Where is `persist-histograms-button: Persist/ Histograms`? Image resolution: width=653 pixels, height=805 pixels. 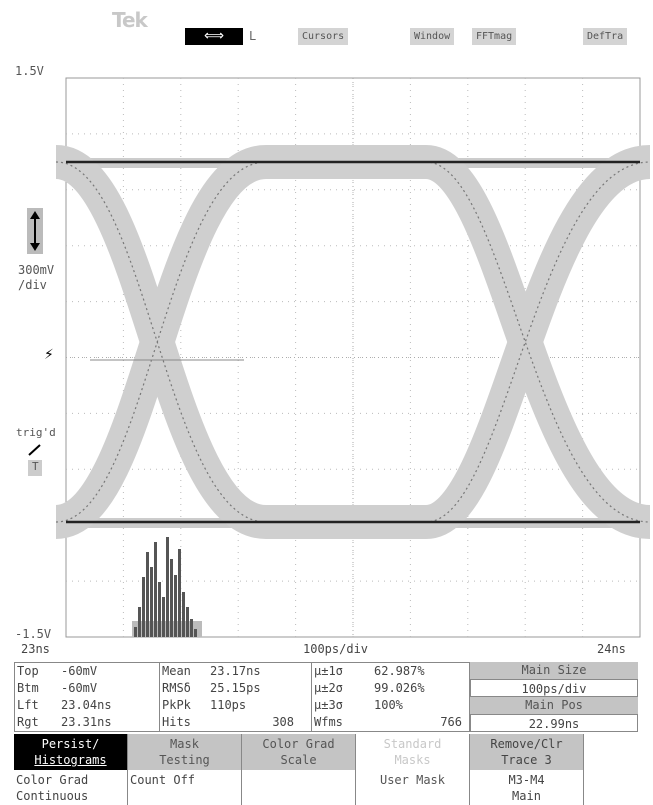
persist-histograms-button: Persist/ Histograms is located at coordinates (70, 752).